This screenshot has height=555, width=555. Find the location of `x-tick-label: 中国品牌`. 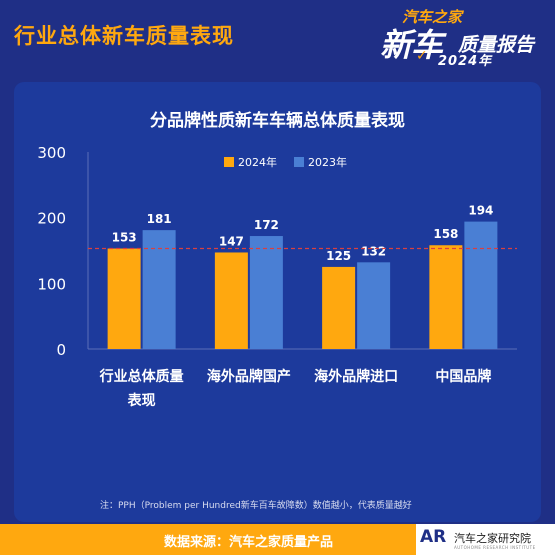

x-tick-label: 中国品牌 is located at coordinates (463, 376).